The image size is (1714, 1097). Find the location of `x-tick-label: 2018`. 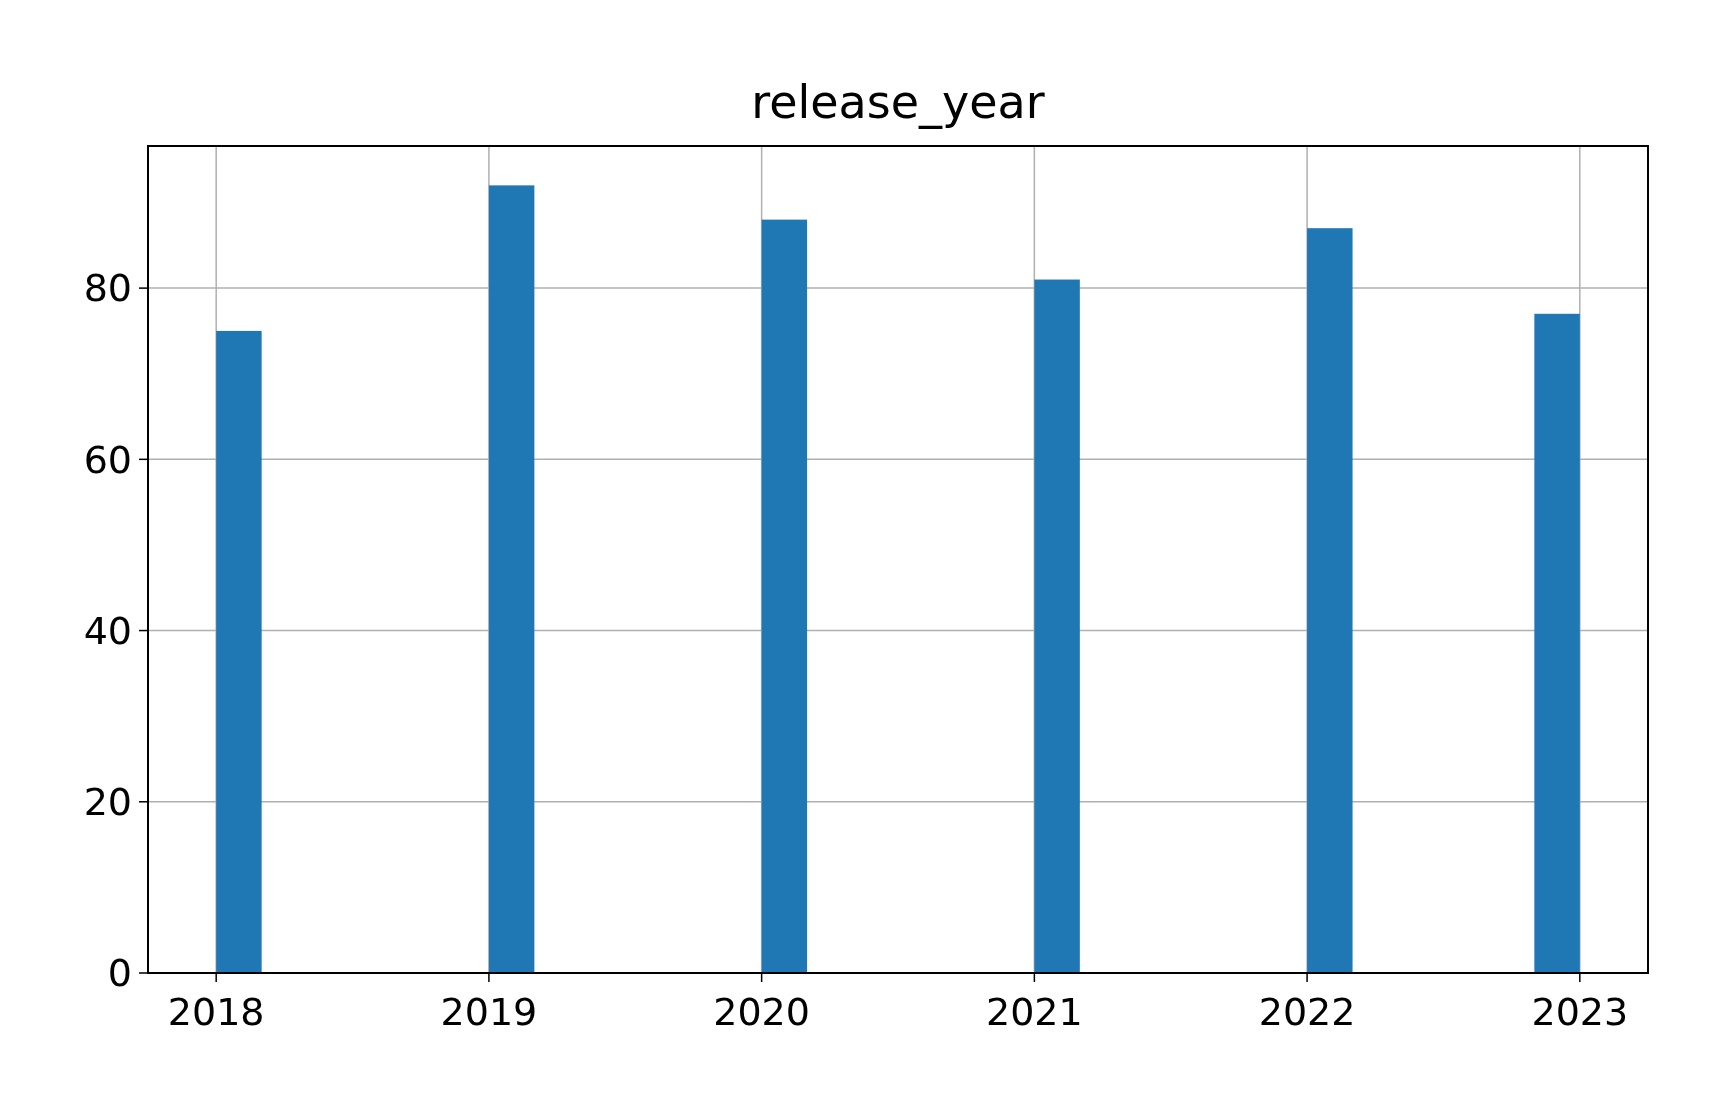

x-tick-label: 2018 is located at coordinates (216, 1012).